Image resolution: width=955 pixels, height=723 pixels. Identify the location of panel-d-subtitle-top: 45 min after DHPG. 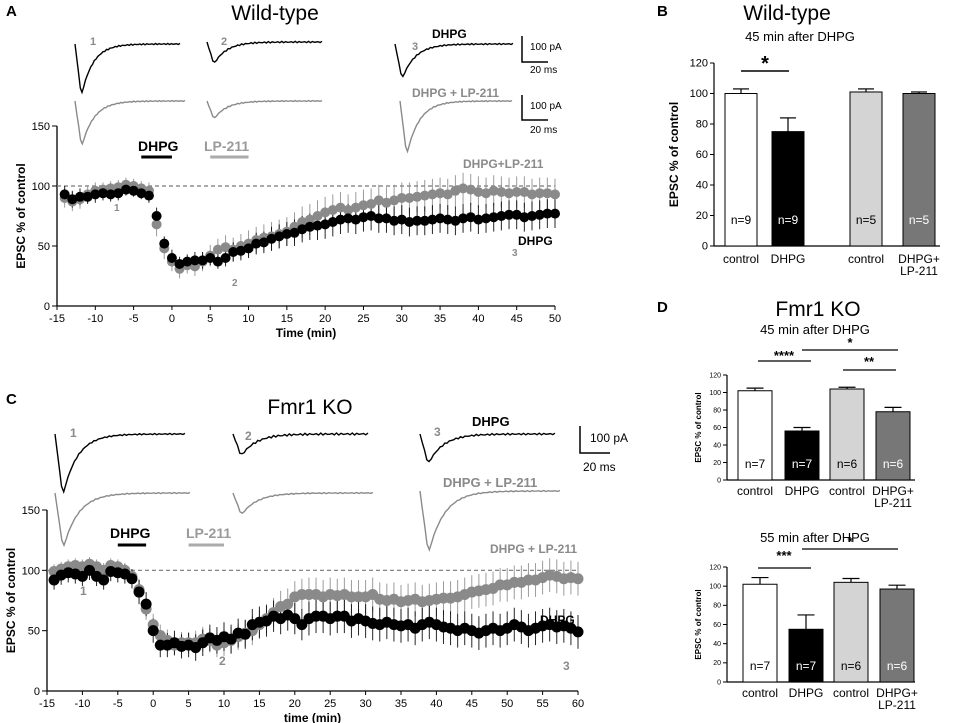
(815, 329).